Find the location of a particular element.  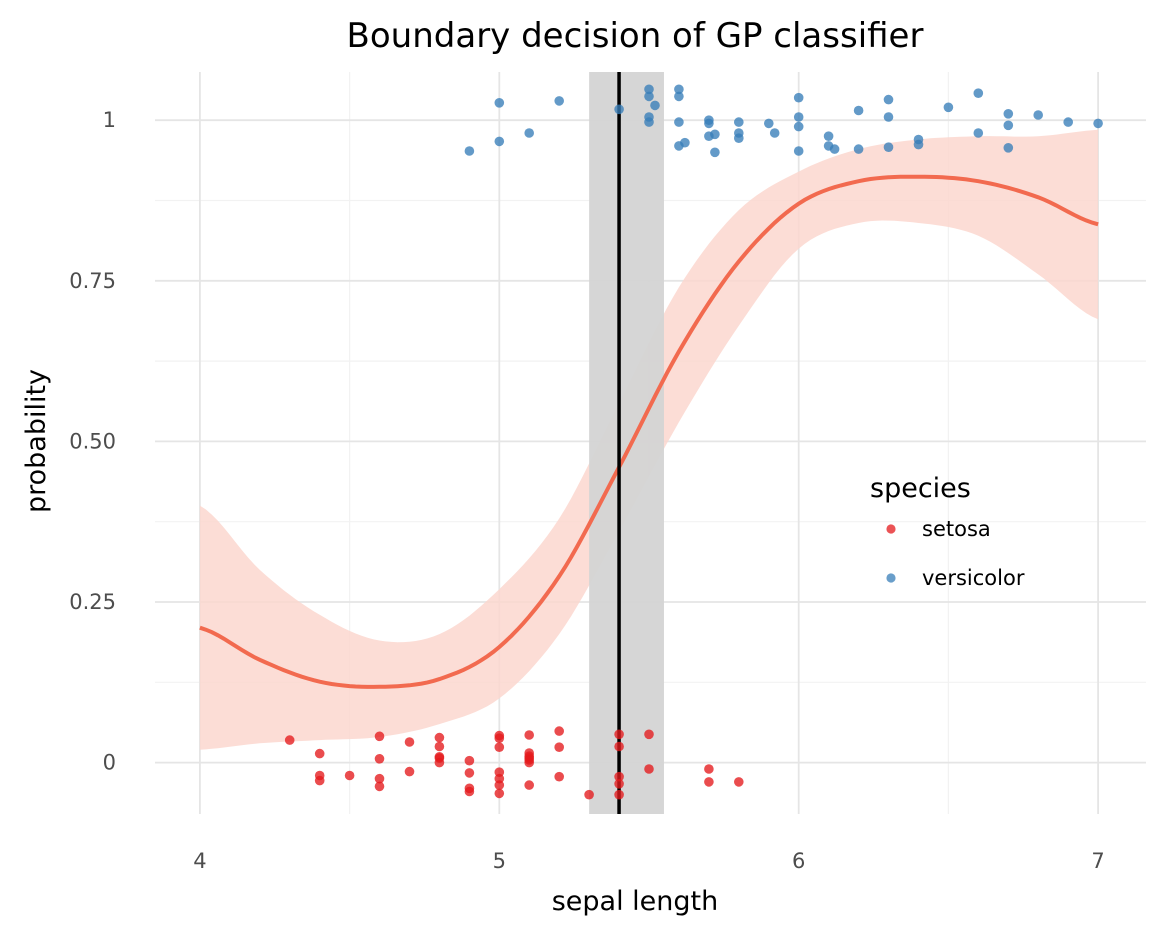

boundary-band is located at coordinates (626, 443).